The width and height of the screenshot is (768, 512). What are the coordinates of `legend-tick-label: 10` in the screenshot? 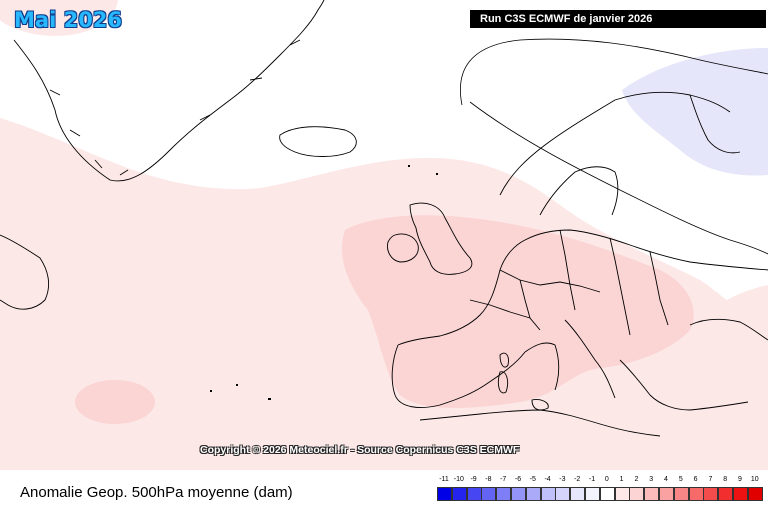 It's located at (754, 479).